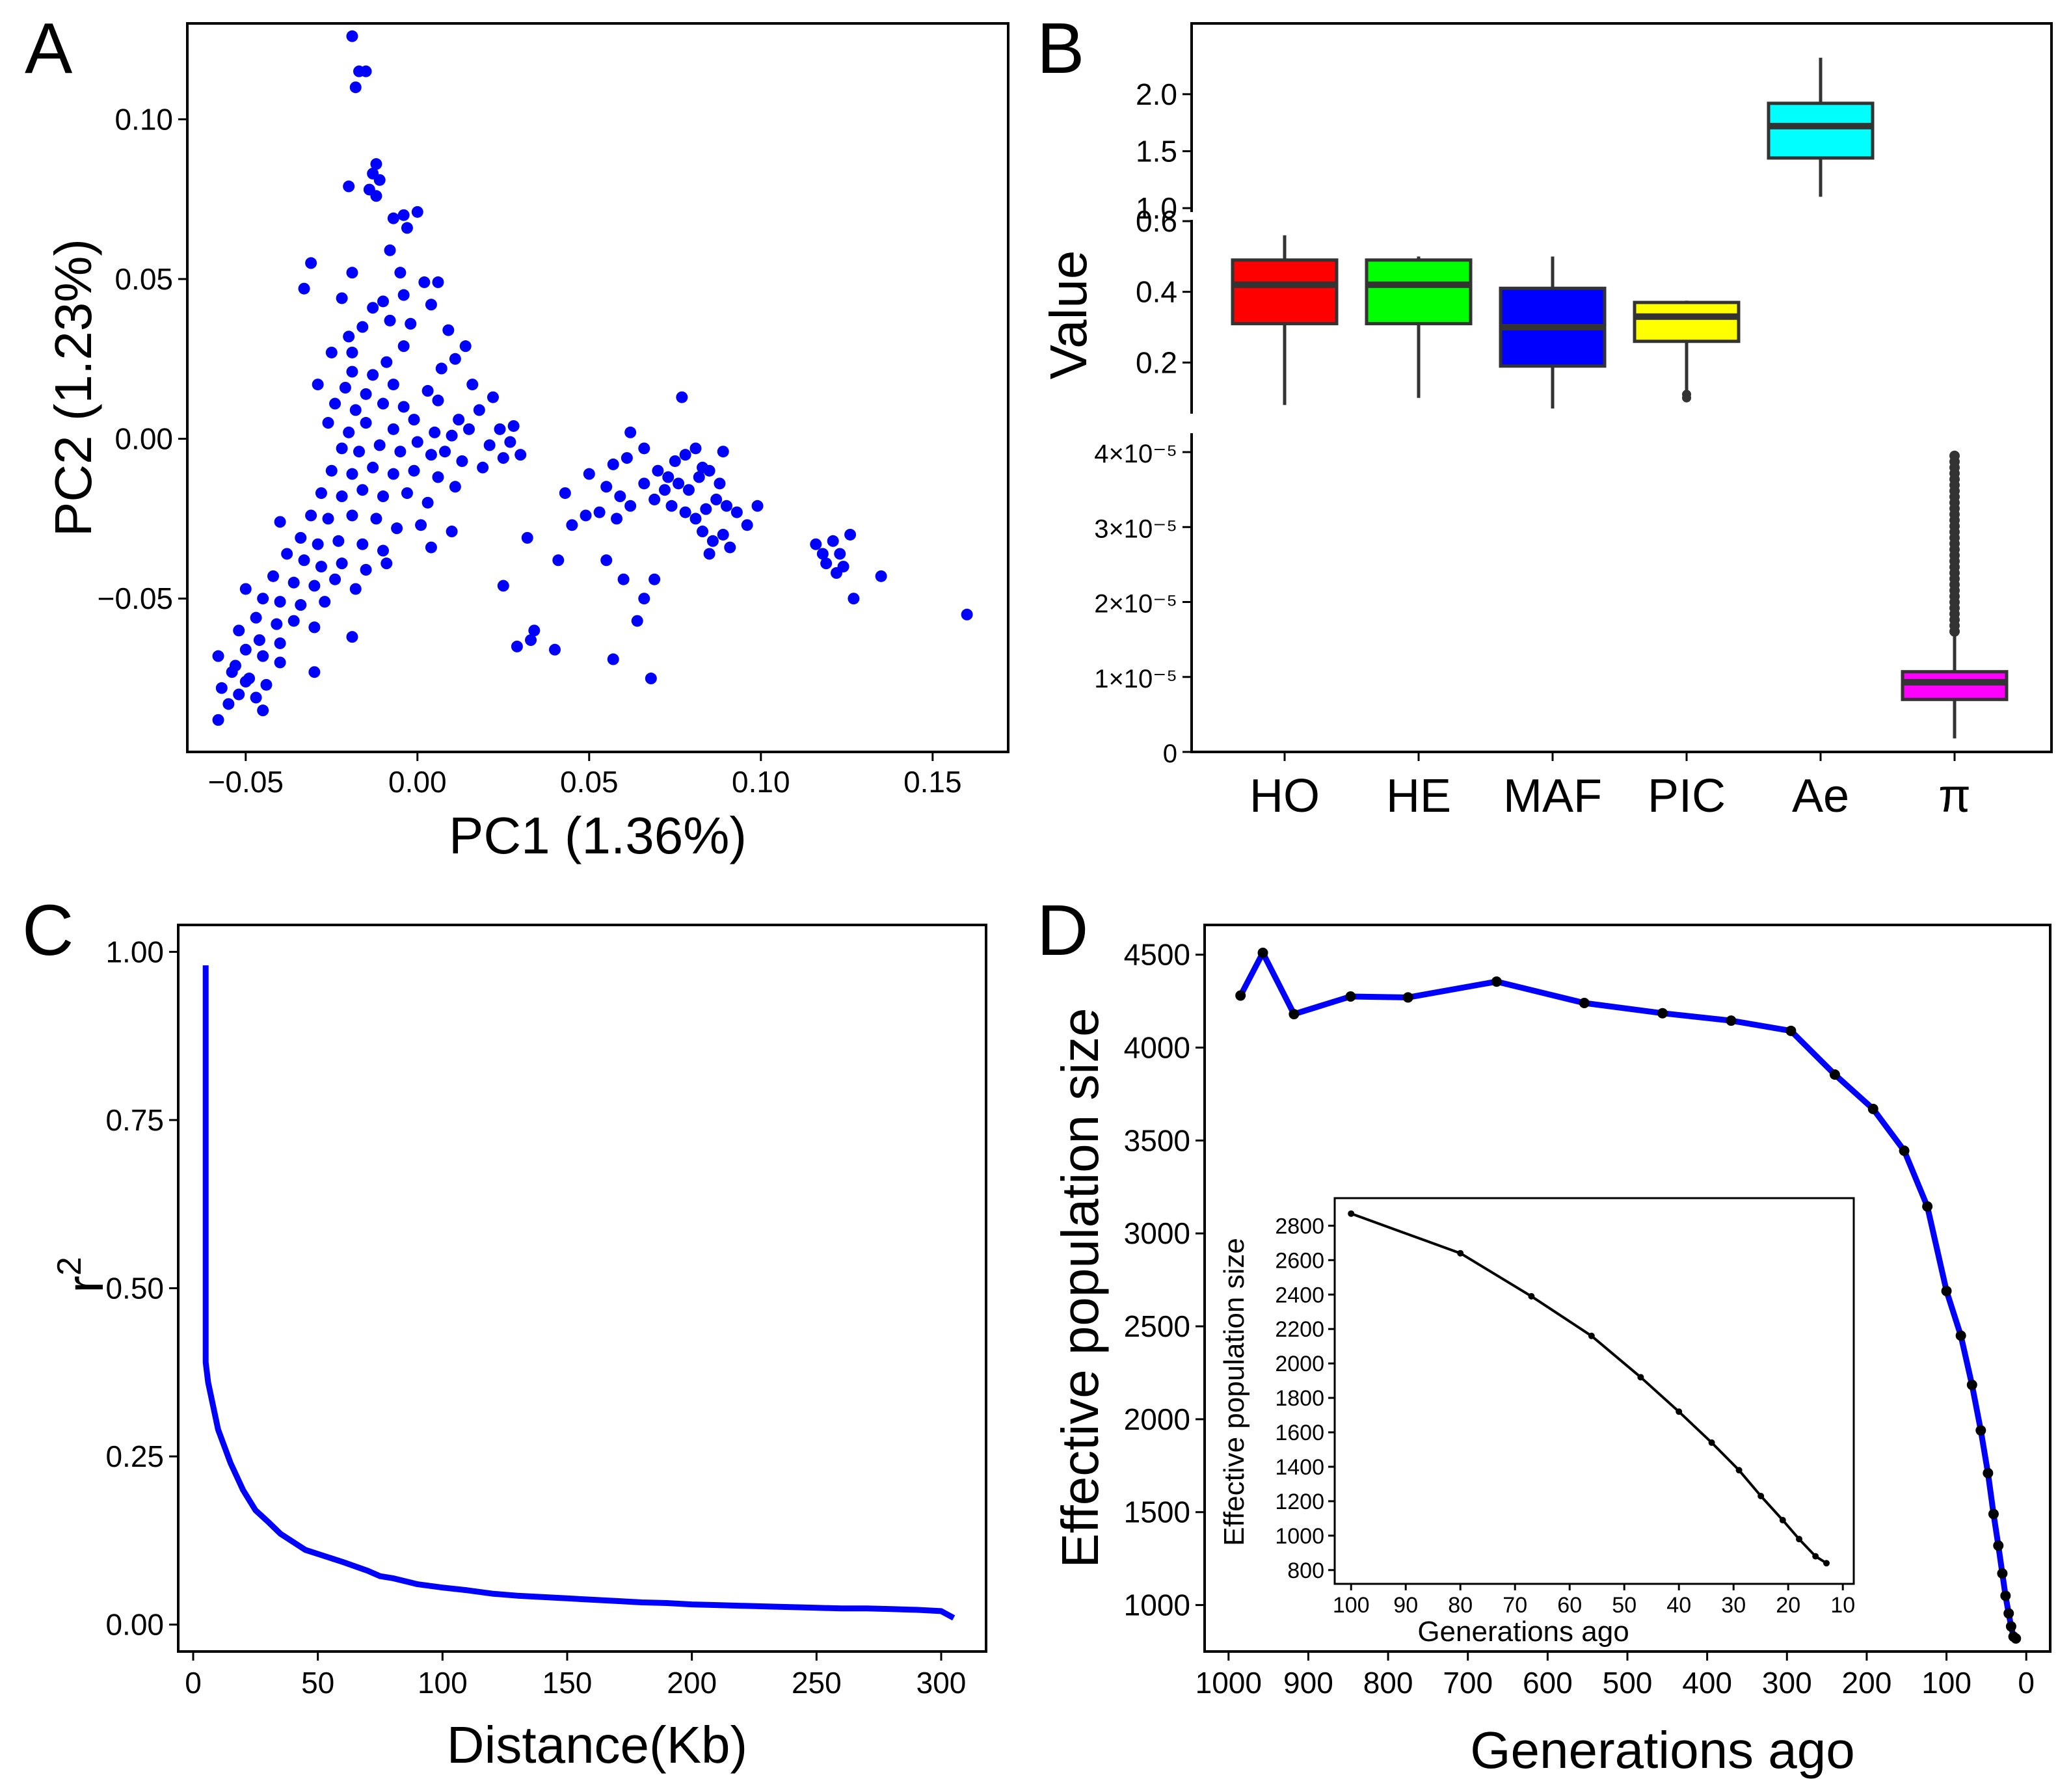  What do you see at coordinates (592, 378) in the screenshot?
I see `panel-a-points` at bounding box center [592, 378].